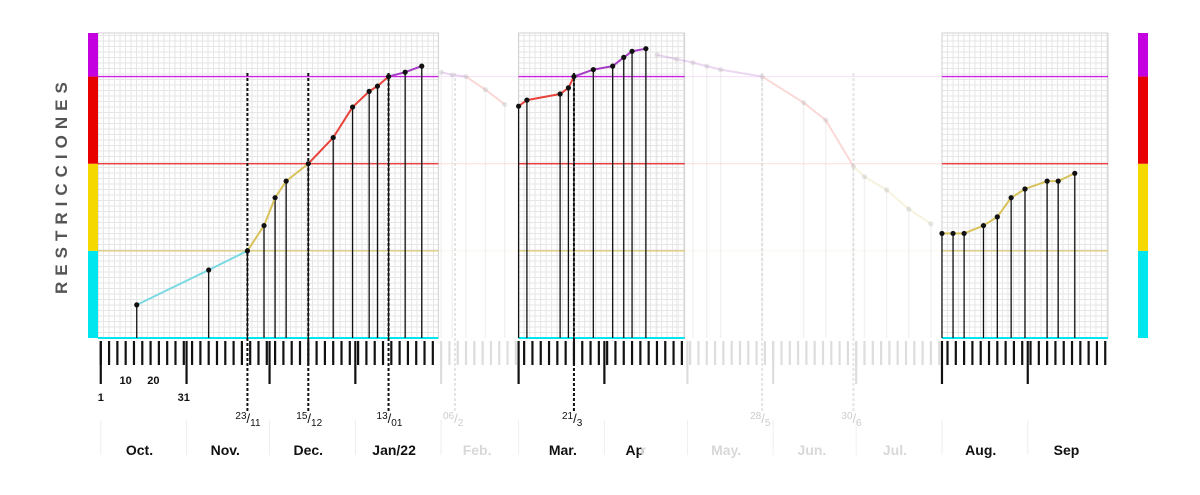 The image size is (1200, 495). Describe the element at coordinates (563, 450) in the screenshot. I see `month-label: Mar.` at that location.